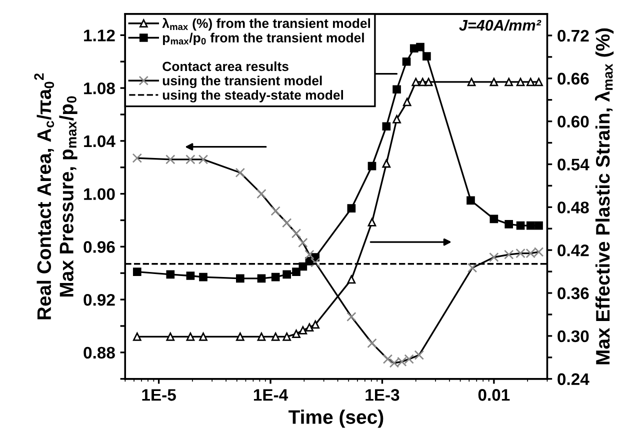 This screenshot has height=438, width=629. I want to click on y-tick-label: 1.04, so click(100, 141).